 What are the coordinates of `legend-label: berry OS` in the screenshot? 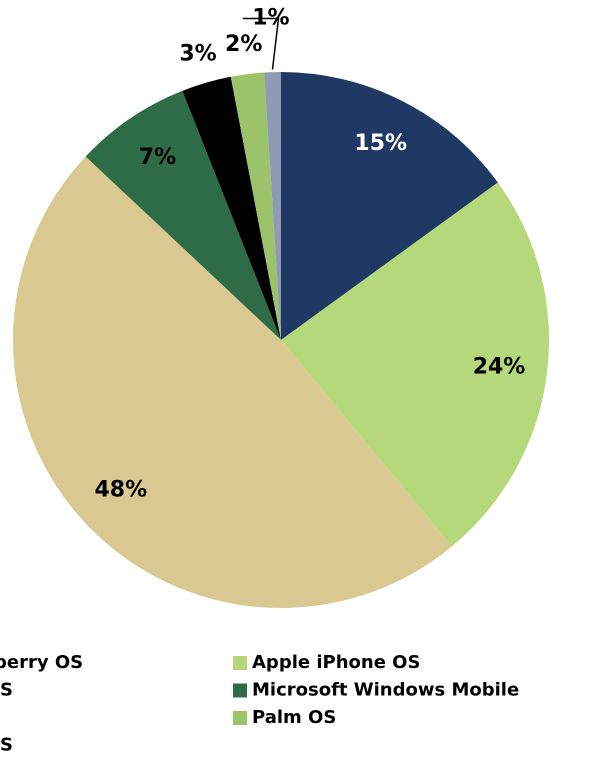 It's located at (41, 662).